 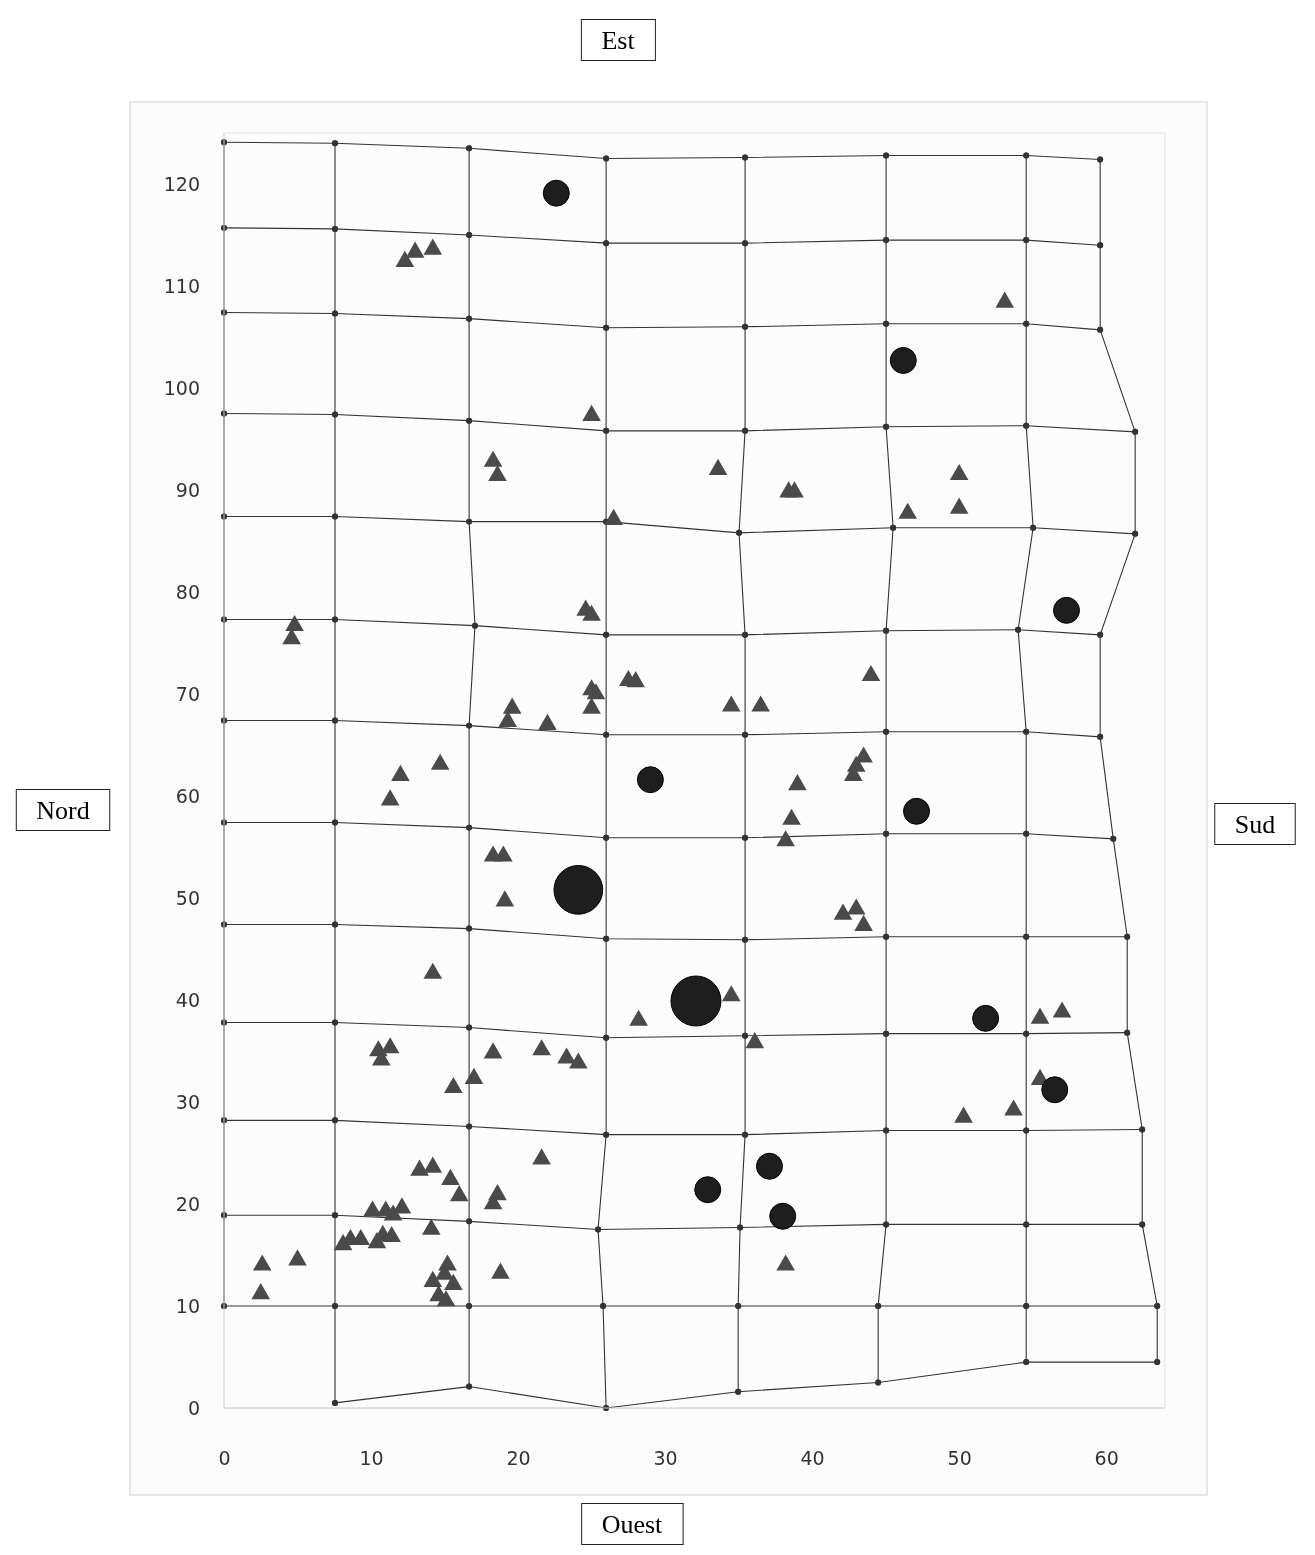 I want to click on x-tick-label: 0, so click(x=224, y=1458).